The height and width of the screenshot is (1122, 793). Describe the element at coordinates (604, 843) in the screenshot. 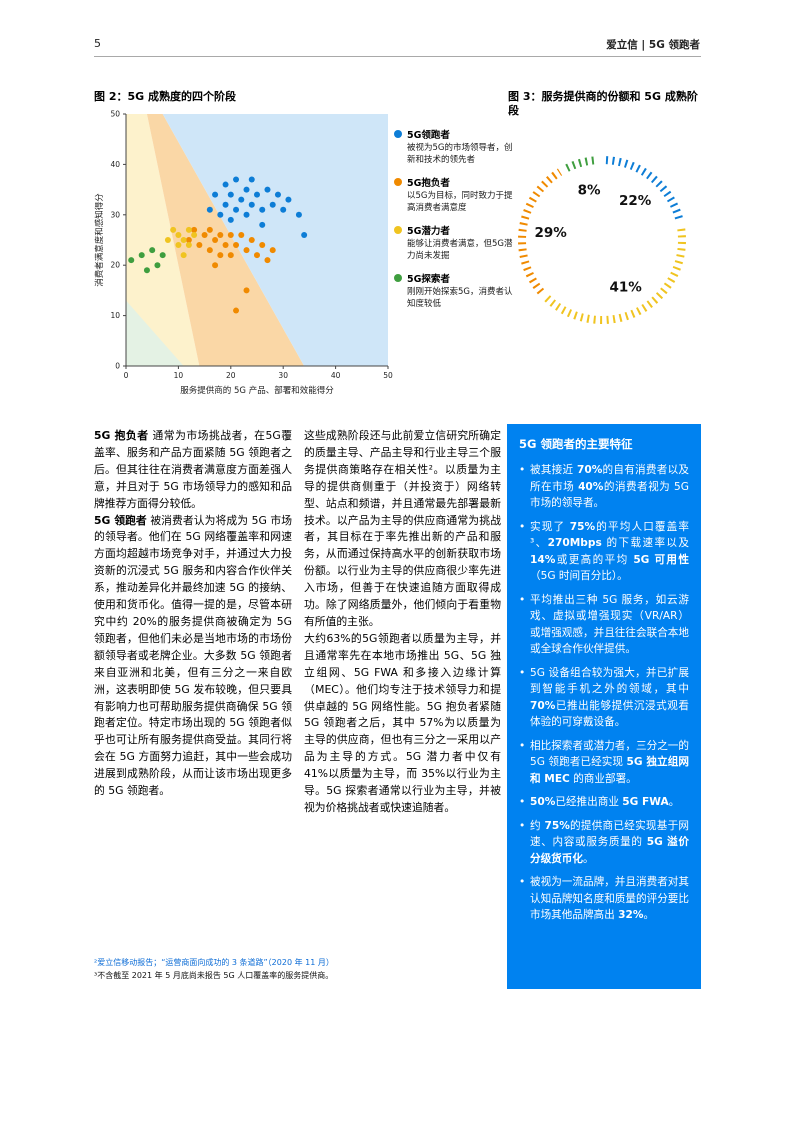

I see `feature-bullet: 约 75%的提供商已经实现基于网速、内容或服务质量的 5G 溢价分级货币化。` at that location.